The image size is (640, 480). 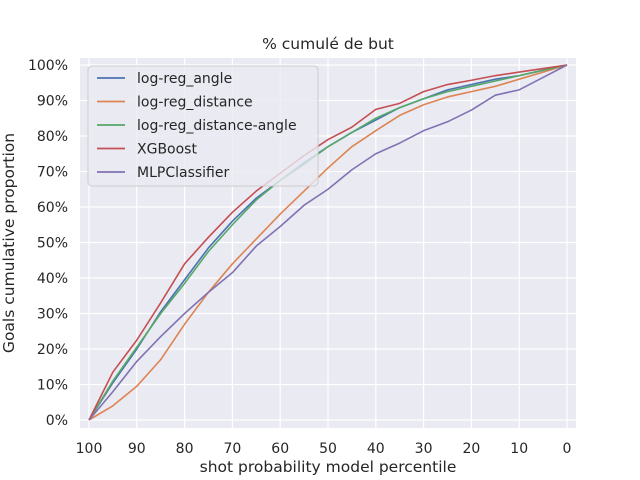 I want to click on y-tick-label: 0%, so click(x=57, y=421).